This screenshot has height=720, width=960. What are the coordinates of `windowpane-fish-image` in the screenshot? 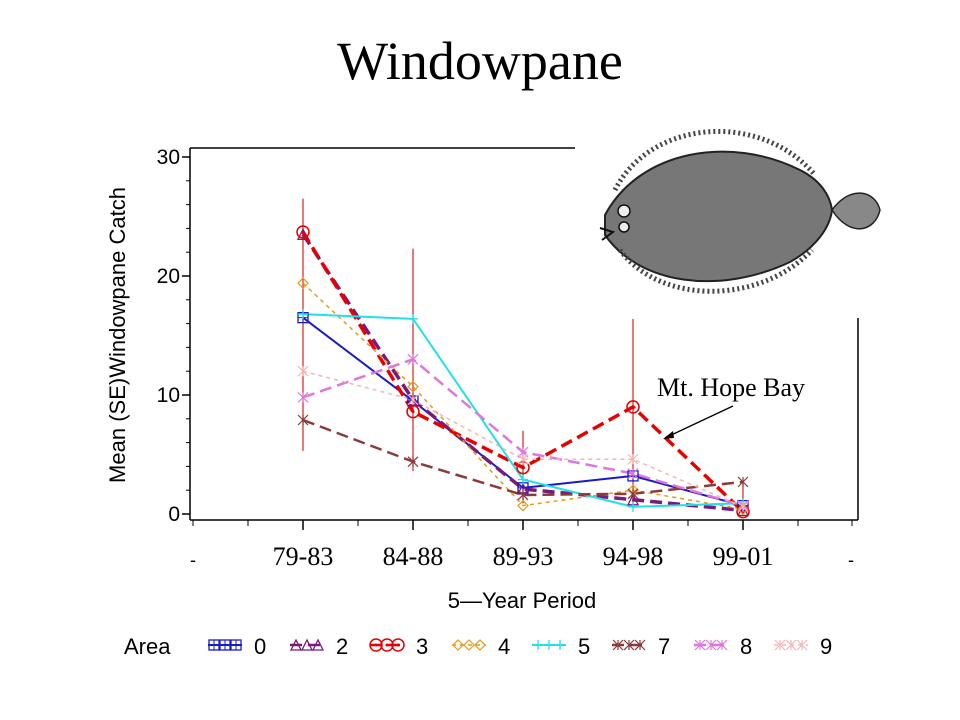 It's located at (733, 214).